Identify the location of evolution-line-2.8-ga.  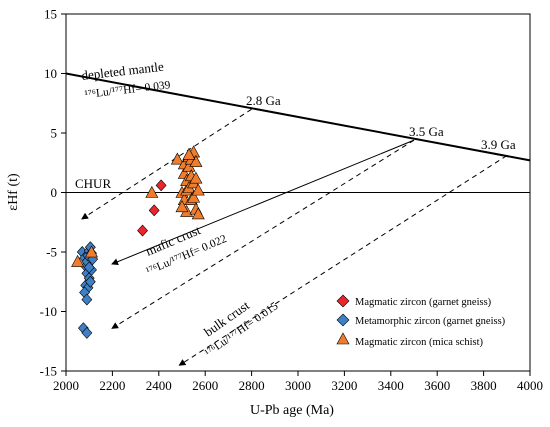
(166, 164).